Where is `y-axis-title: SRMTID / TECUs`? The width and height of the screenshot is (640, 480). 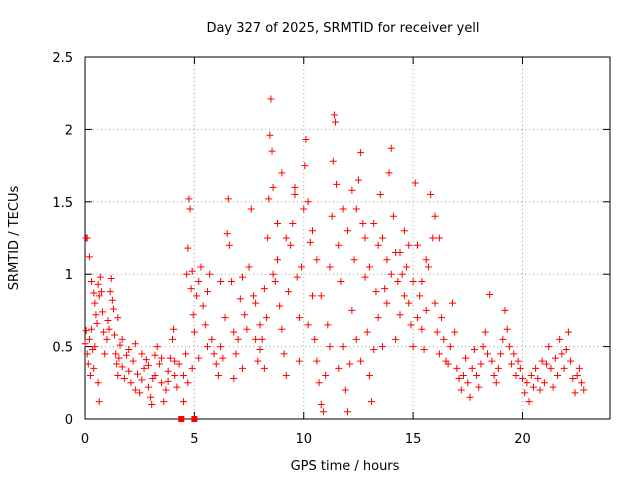
y-axis-title: SRMTID / TECUs is located at coordinates (14, 238).